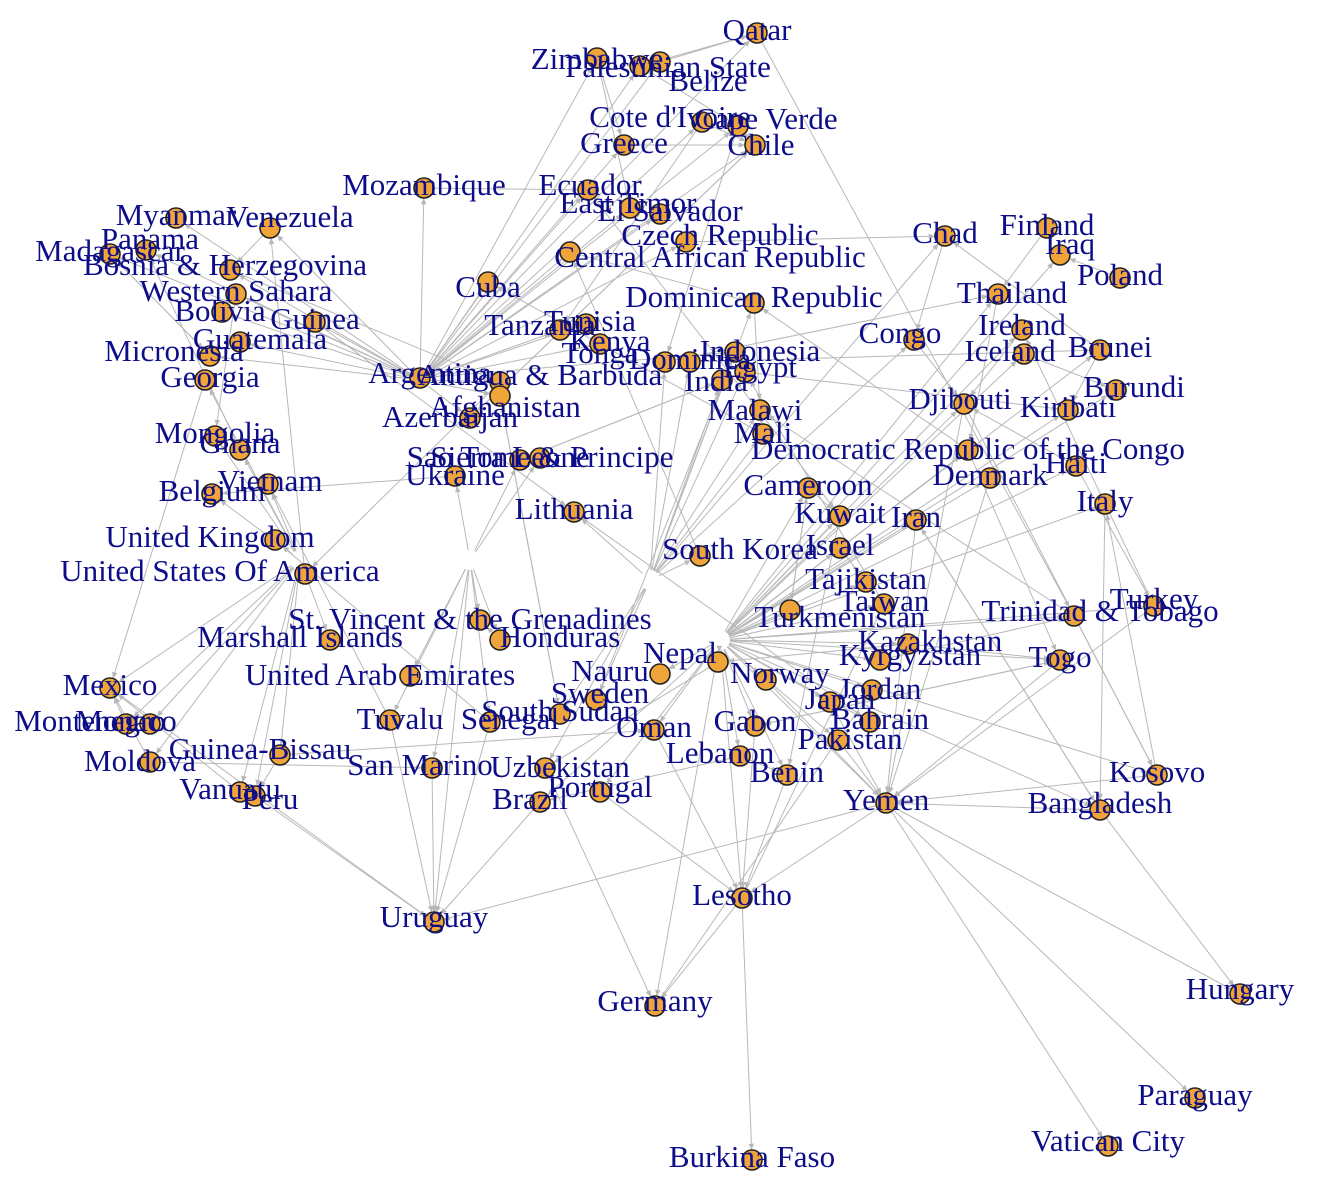 The height and width of the screenshot is (1195, 1324). What do you see at coordinates (1102, 657) in the screenshot?
I see `edge-italy-bangladesh` at bounding box center [1102, 657].